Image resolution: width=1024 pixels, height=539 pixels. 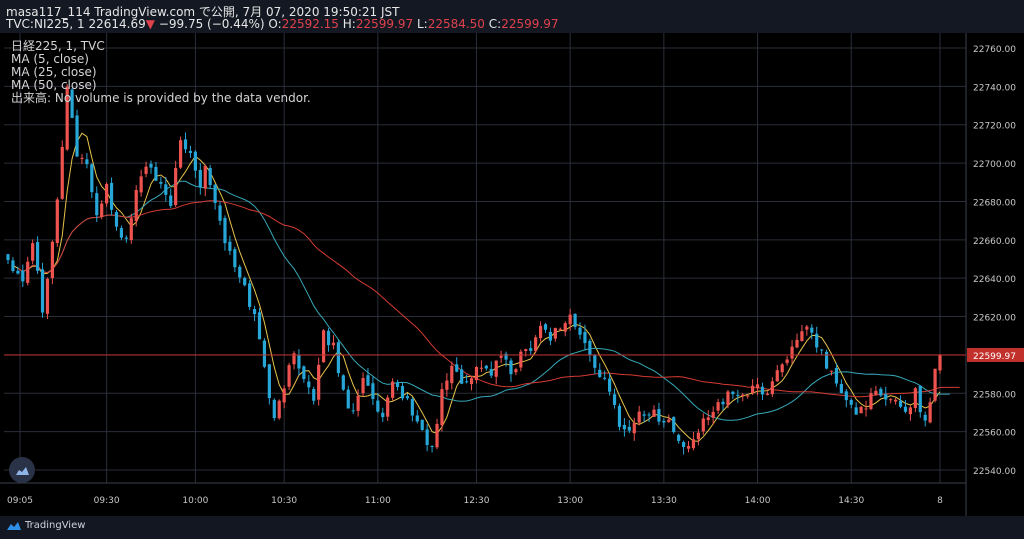 What do you see at coordinates (50, 59) in the screenshot?
I see `legend-ma5: MA (5, close)` at bounding box center [50, 59].